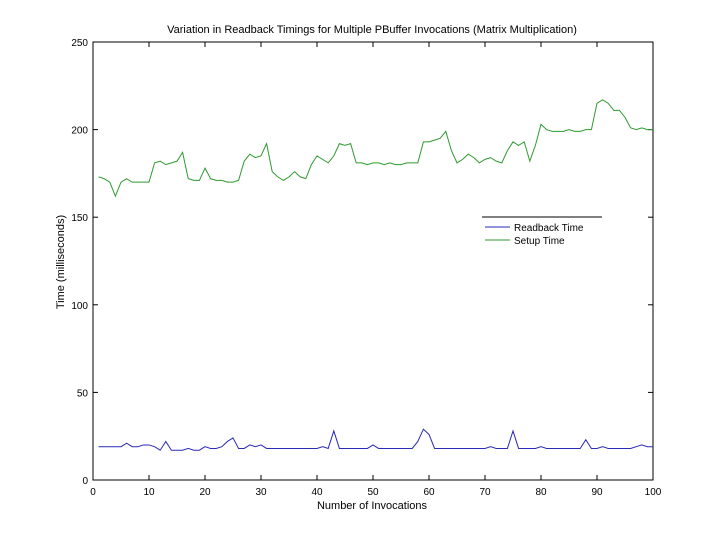 The width and height of the screenshot is (720, 540). Describe the element at coordinates (79, 306) in the screenshot. I see `y-tick-label: 100` at that location.